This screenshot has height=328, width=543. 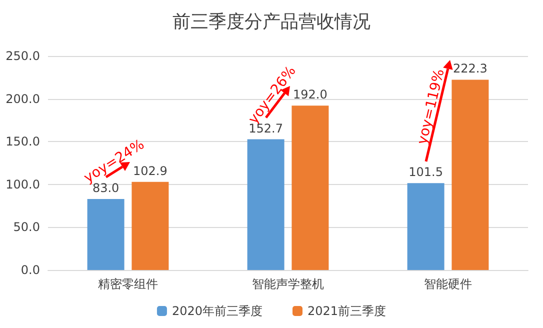 What do you see at coordinates (26, 227) in the screenshot?
I see `y-tick-label: 50.0` at bounding box center [26, 227].